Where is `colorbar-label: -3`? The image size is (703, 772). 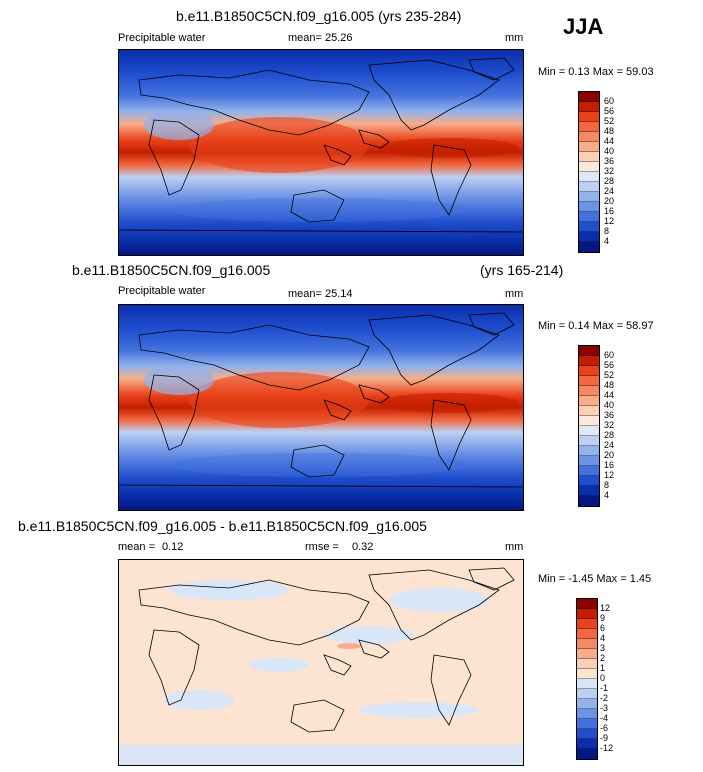 colorbar-label: -3 is located at coordinates (604, 708).